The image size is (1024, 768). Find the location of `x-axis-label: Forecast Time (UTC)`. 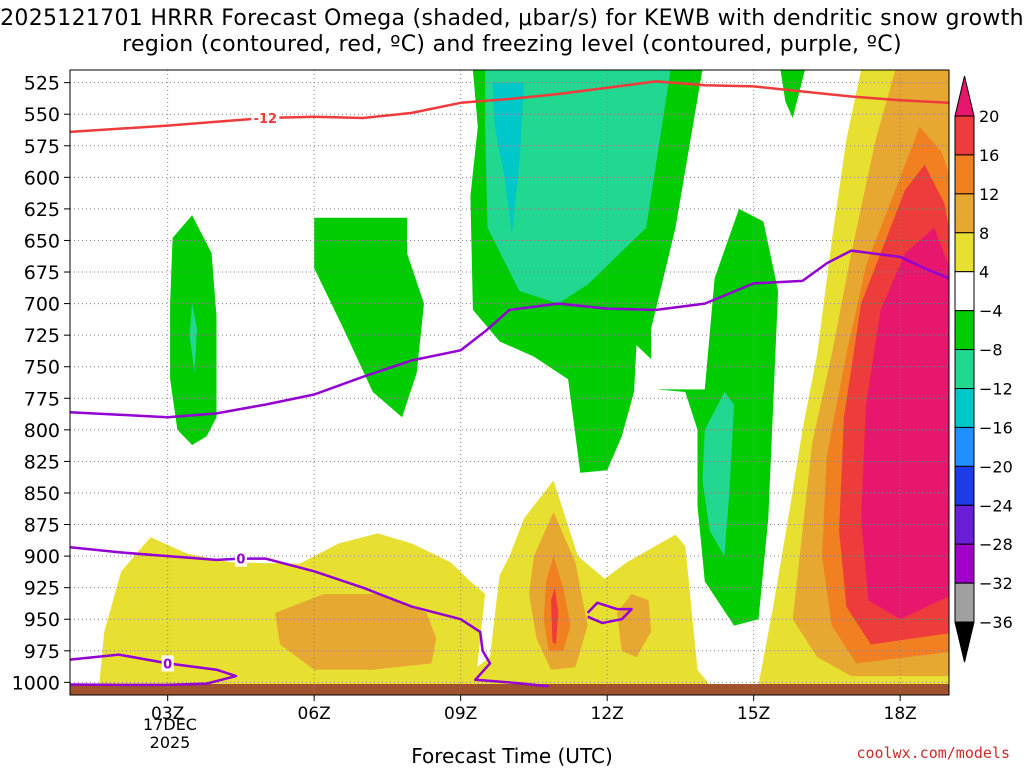

x-axis-label: Forecast Time (UTC) is located at coordinates (512, 756).